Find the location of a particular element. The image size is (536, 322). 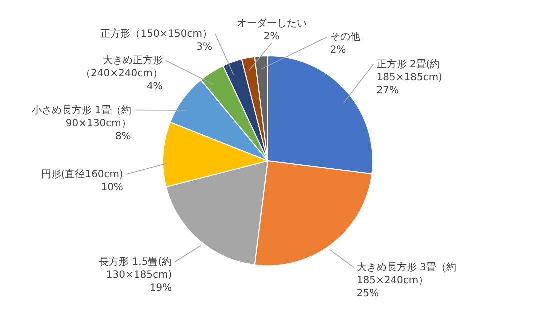

data-label: 3% is located at coordinates (204, 48).